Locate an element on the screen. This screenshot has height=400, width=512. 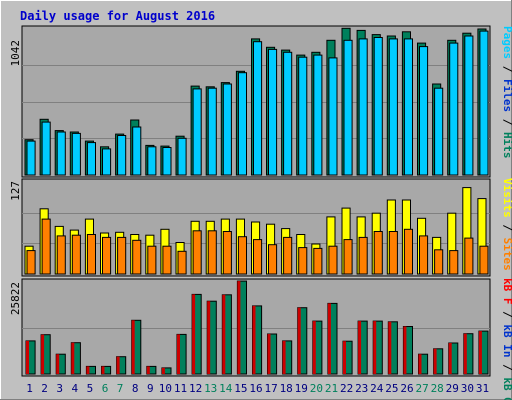
legend-bottom: kB F / kB In / kB Out is located at coordinates (506, 339).